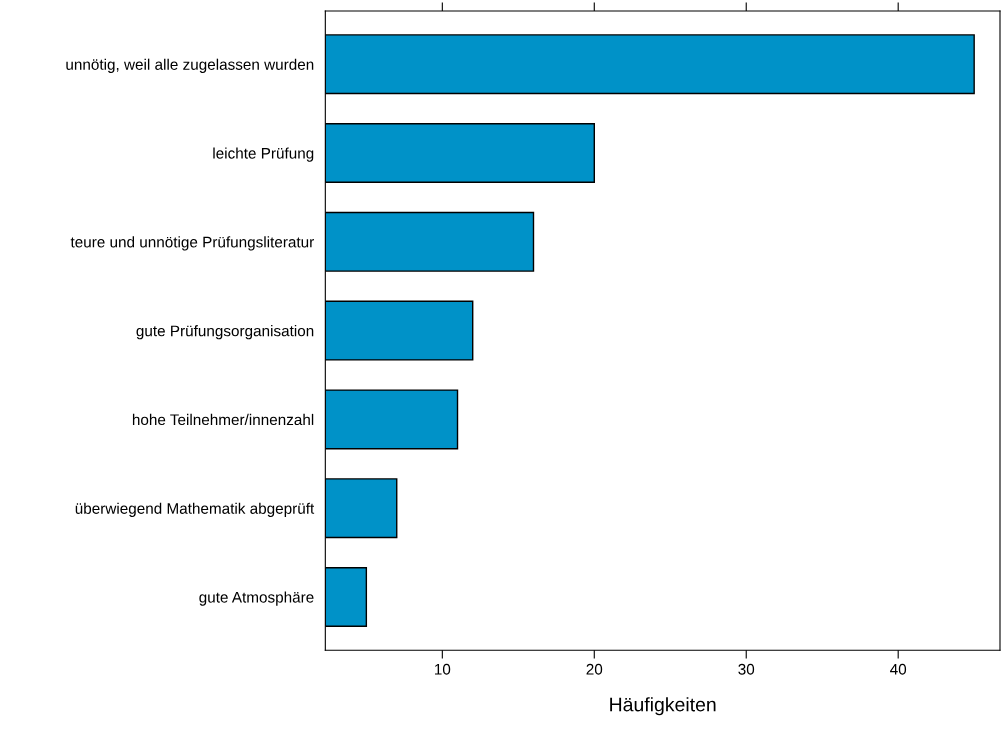 The image size is (1001, 729). What do you see at coordinates (195, 509) in the screenshot?
I see `y-tick-label: überwiegend Mathematik abgeprüft` at bounding box center [195, 509].